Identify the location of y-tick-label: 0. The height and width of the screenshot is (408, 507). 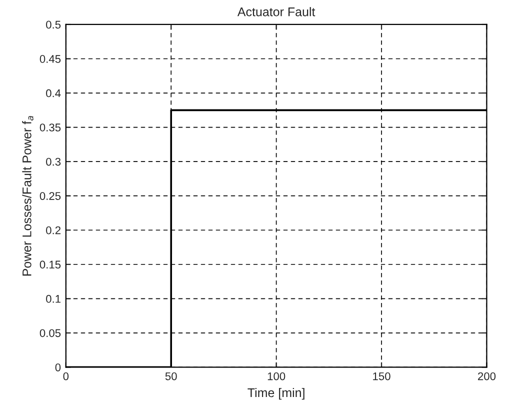
(58, 367).